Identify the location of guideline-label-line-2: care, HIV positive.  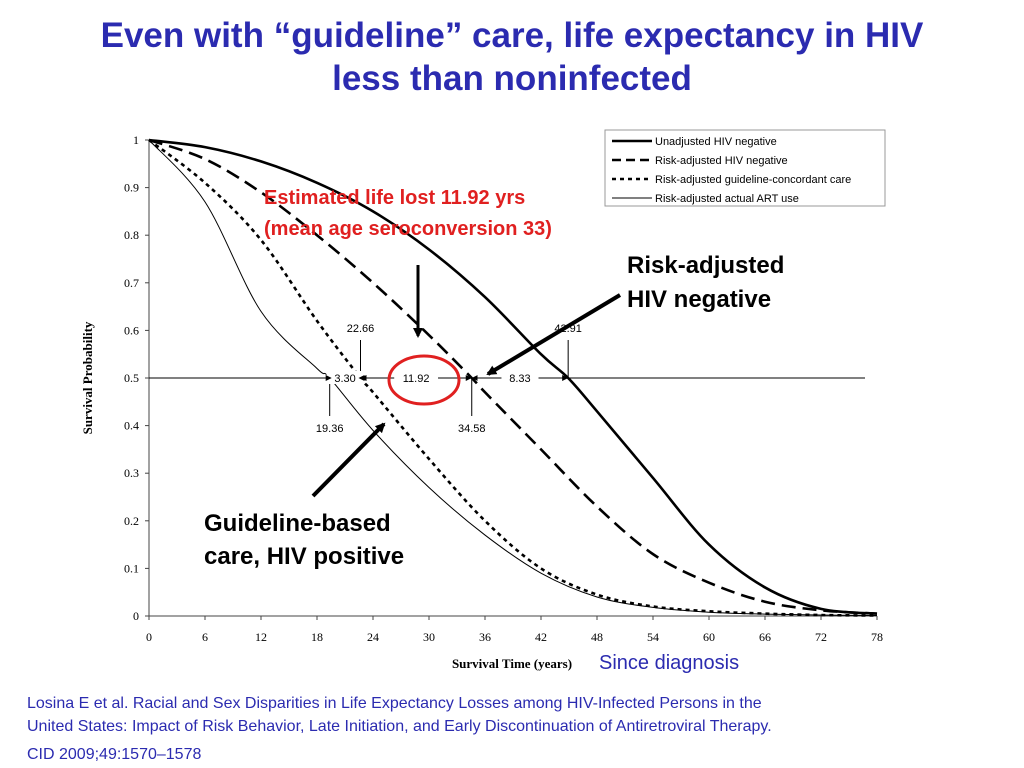
(304, 556).